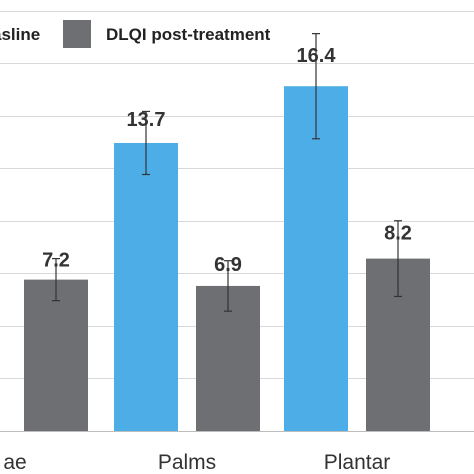 This screenshot has height=474, width=474. Describe the element at coordinates (20, 34) in the screenshot. I see `legend-entry-baseline: asline` at that location.